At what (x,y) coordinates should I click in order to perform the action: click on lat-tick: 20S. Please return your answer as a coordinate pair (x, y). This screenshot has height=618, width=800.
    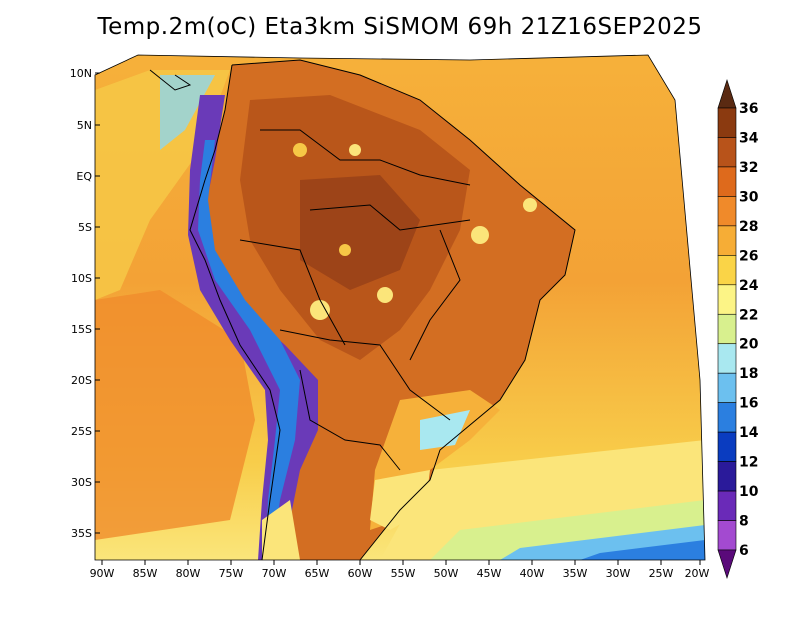
    Looking at the image, I should click on (85, 380).